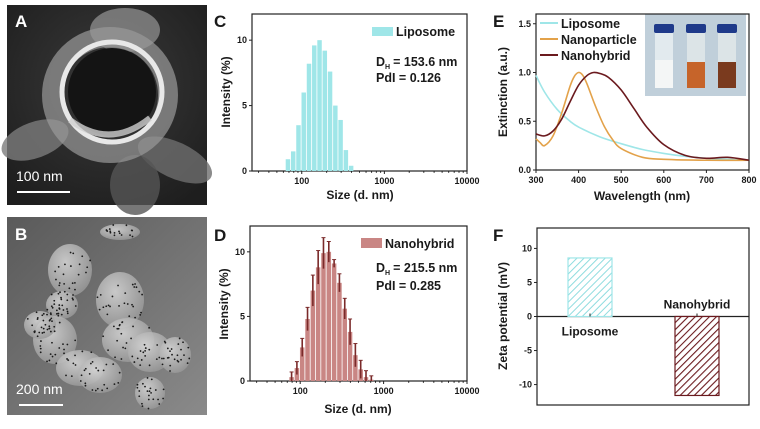 Image resolution: width=760 pixels, height=429 pixels. I want to click on f-ytick-label: 5, so click(529, 282).